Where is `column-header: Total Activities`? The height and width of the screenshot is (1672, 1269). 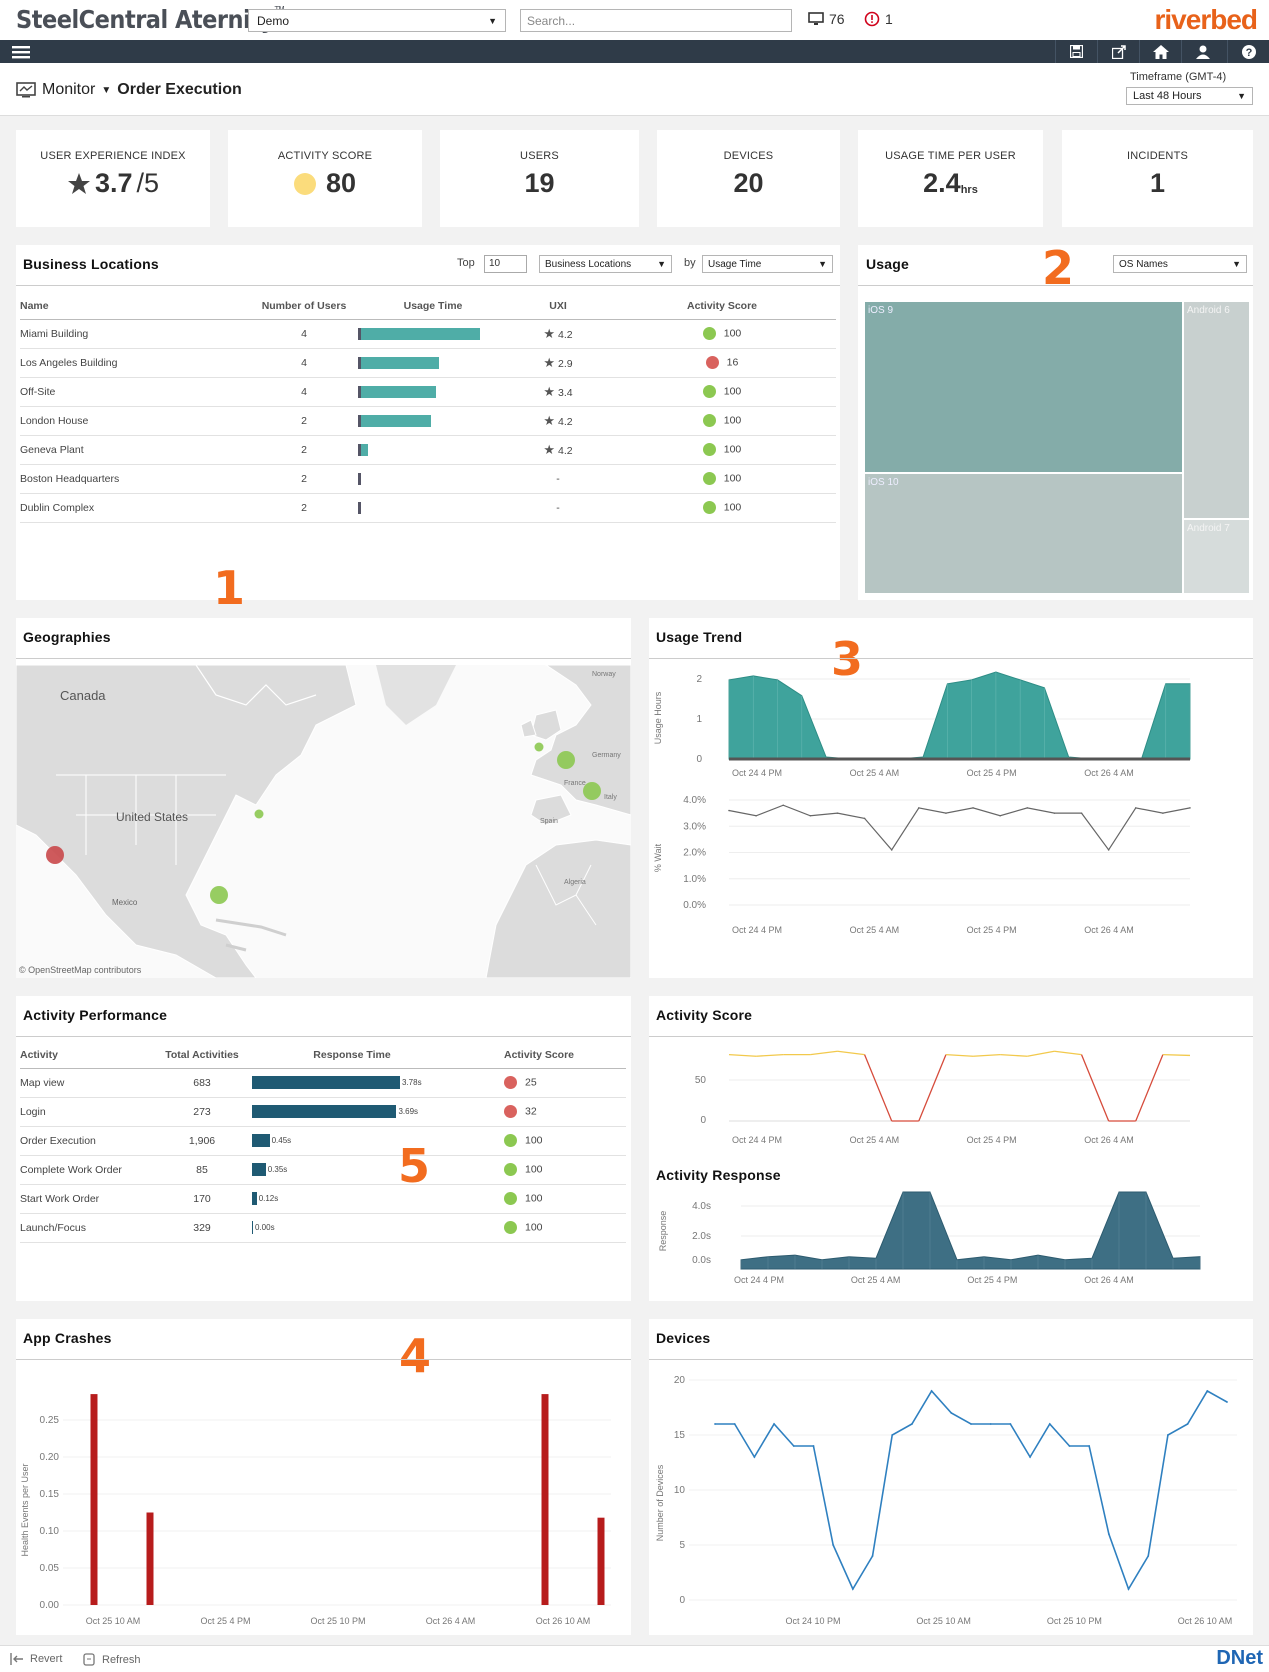
column-header: Total Activities is located at coordinates (202, 1055).